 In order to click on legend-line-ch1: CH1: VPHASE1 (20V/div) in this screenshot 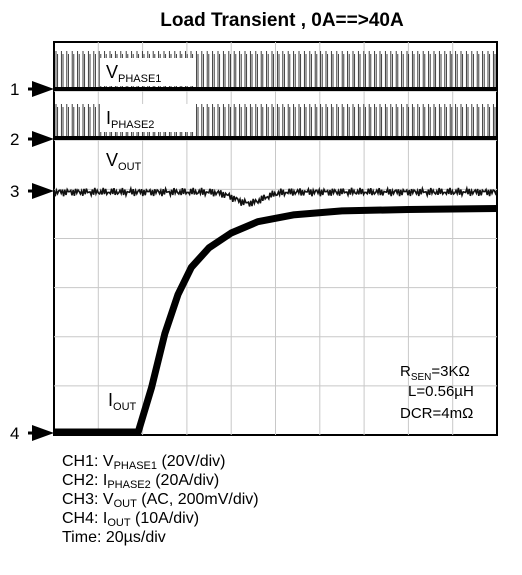, I will do `click(144, 462)`.